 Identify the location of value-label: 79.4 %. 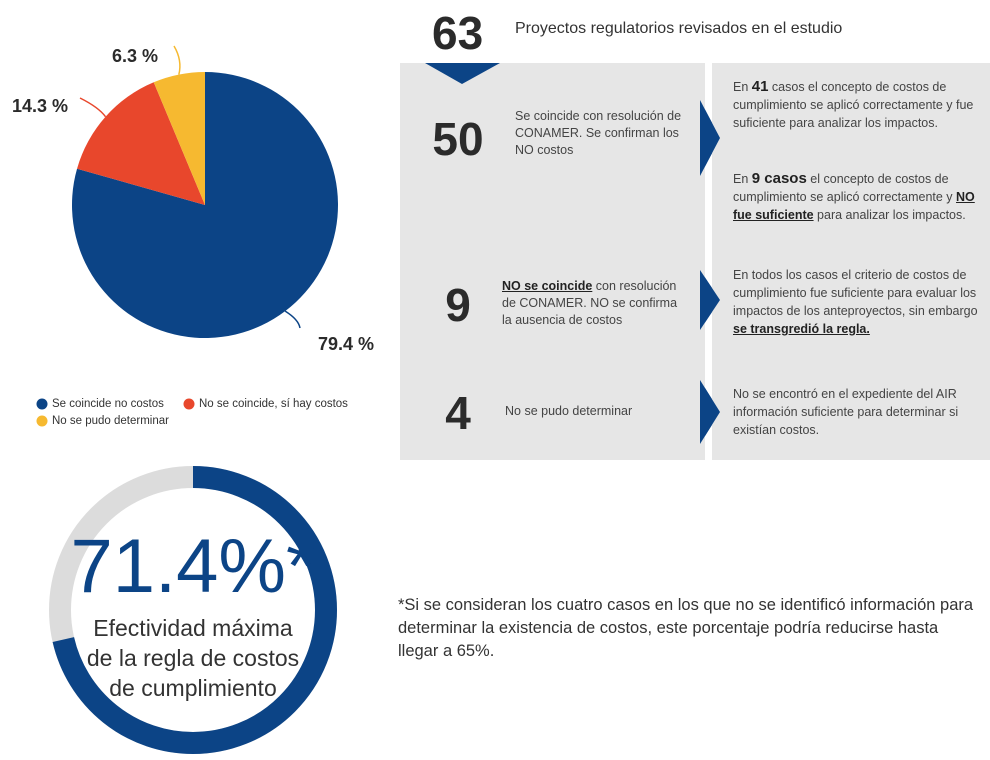
(346, 344).